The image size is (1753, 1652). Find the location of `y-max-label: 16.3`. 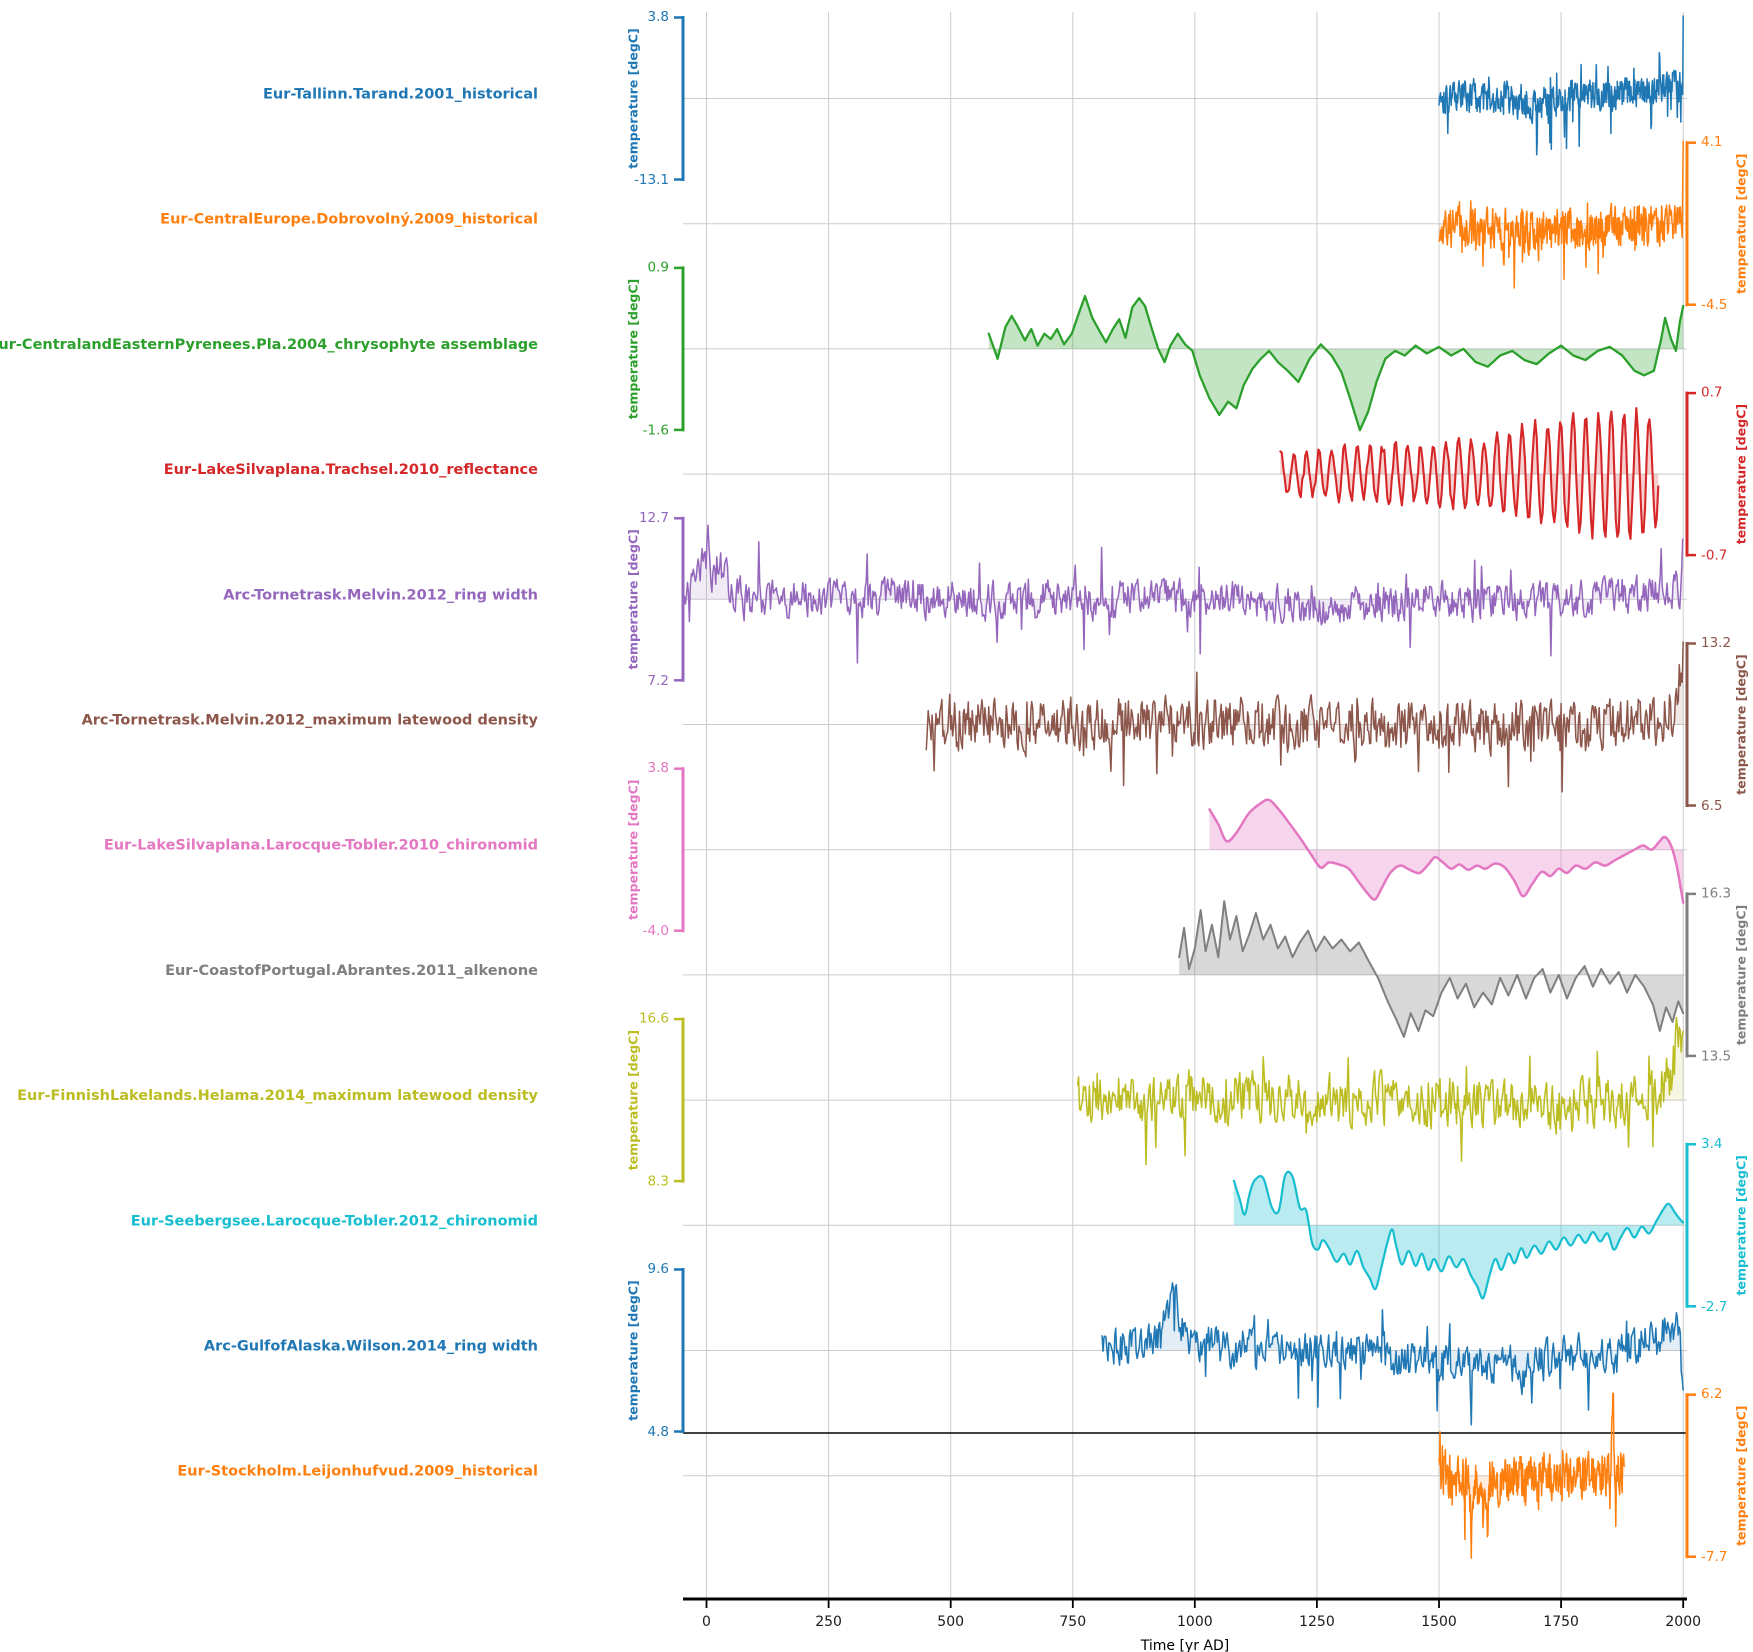

y-max-label: 16.3 is located at coordinates (1716, 893).